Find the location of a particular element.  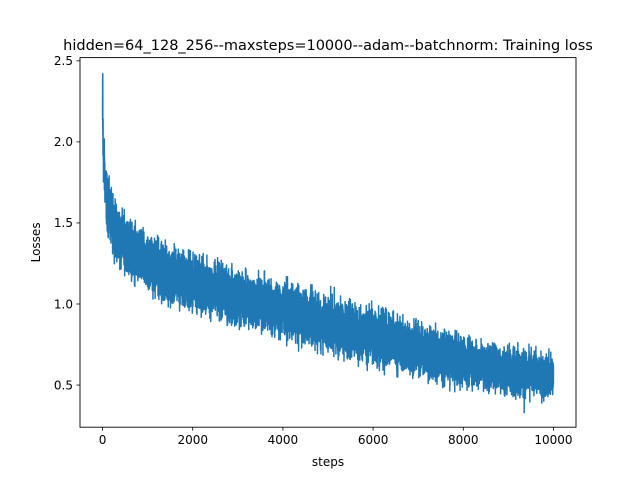

y-tick-label: 2.5 is located at coordinates (63, 61).